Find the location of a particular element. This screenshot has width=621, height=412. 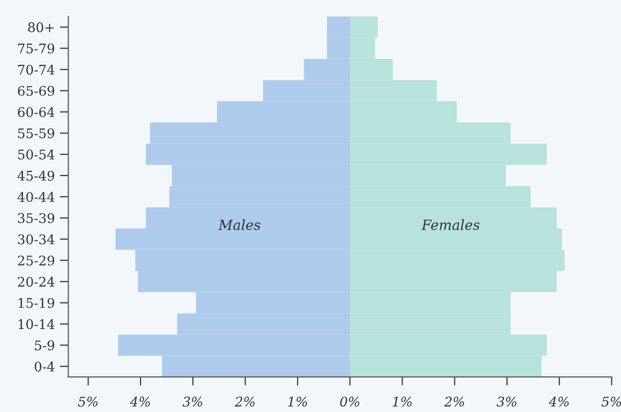

y-tick-label: 20-24 is located at coordinates (36, 281).